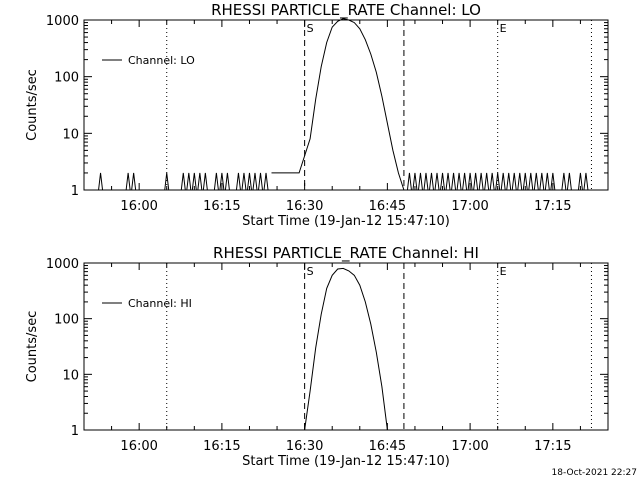 Image resolution: width=640 pixels, height=480 pixels. What do you see at coordinates (346, 253) in the screenshot?
I see `chart-title: RHESSI PARTICLE_RATE Channel: HI` at bounding box center [346, 253].